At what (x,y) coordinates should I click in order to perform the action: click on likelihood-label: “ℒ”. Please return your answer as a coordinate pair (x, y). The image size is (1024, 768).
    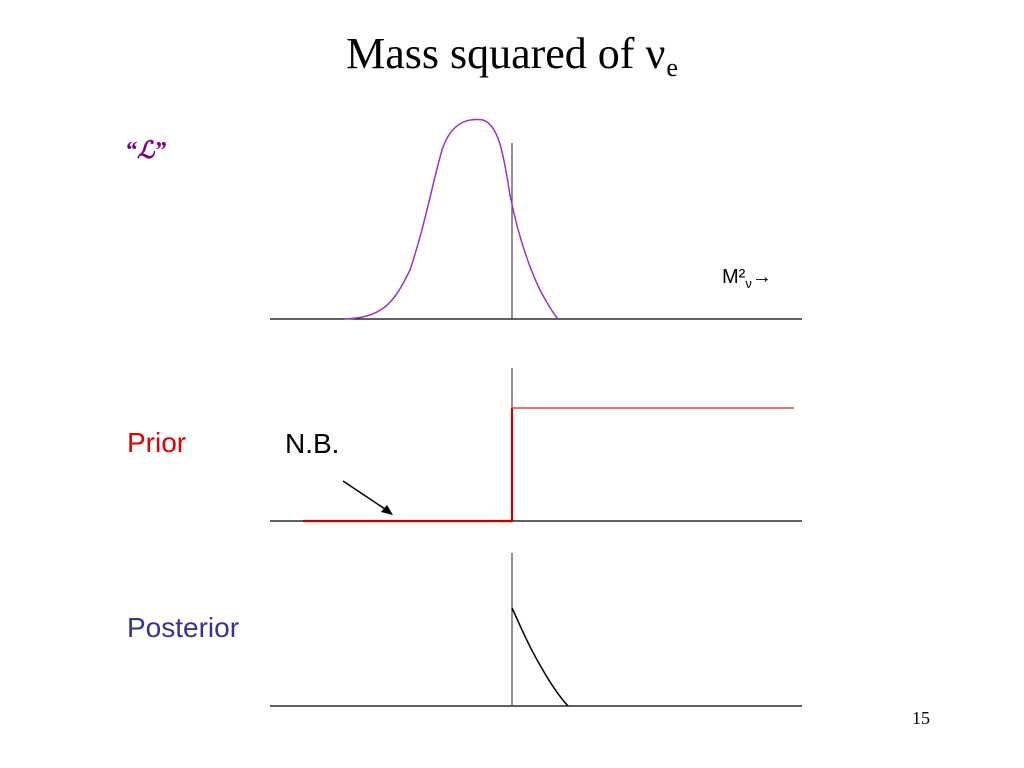
    Looking at the image, I should click on (146, 151).